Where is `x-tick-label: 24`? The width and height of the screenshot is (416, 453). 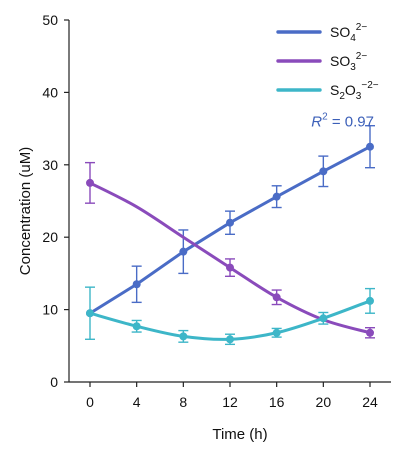
x-tick-label: 24 is located at coordinates (370, 402).